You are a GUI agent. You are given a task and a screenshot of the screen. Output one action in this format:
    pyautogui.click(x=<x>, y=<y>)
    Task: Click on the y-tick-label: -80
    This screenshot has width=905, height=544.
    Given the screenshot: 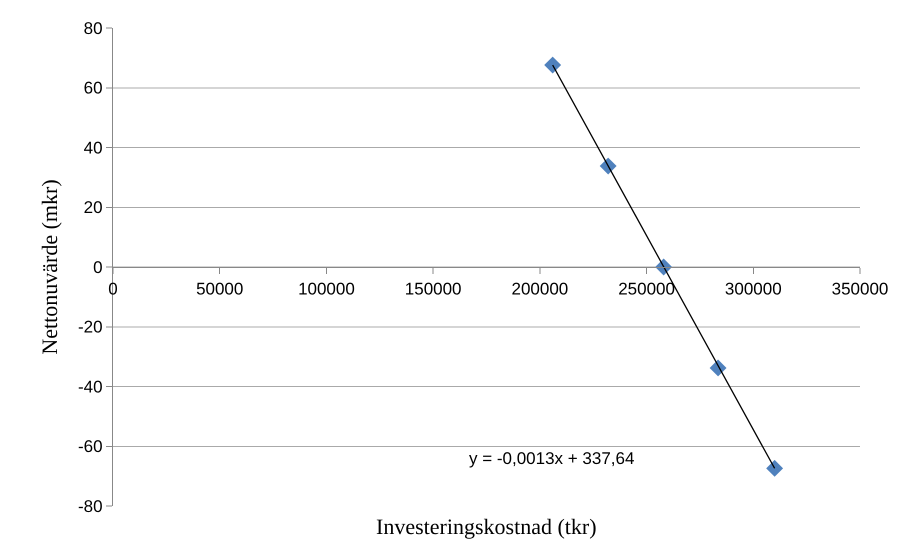 What is the action you would take?
    pyautogui.click(x=90, y=506)
    